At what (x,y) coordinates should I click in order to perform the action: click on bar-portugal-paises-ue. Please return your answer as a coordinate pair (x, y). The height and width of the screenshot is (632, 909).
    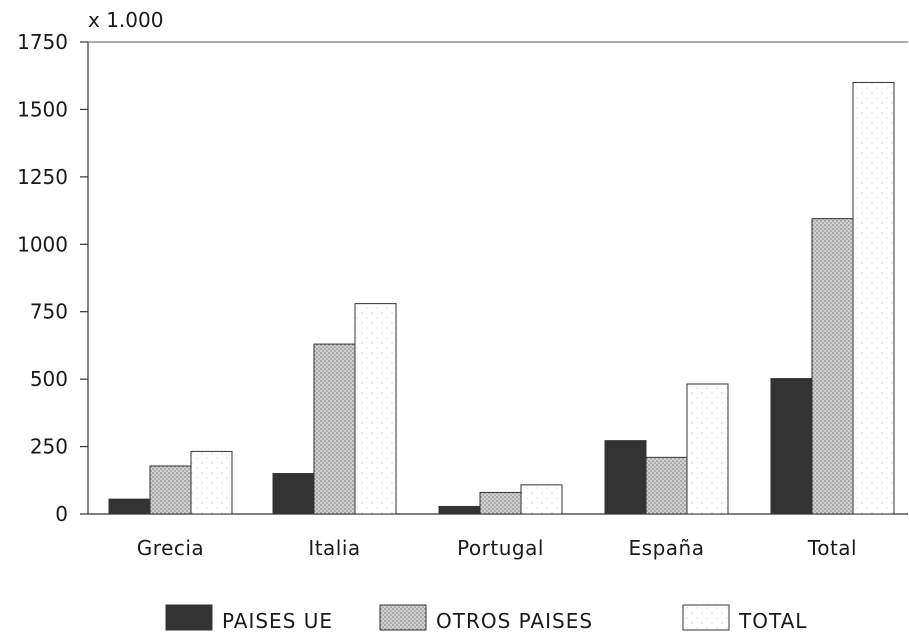
    Looking at the image, I should click on (459, 510).